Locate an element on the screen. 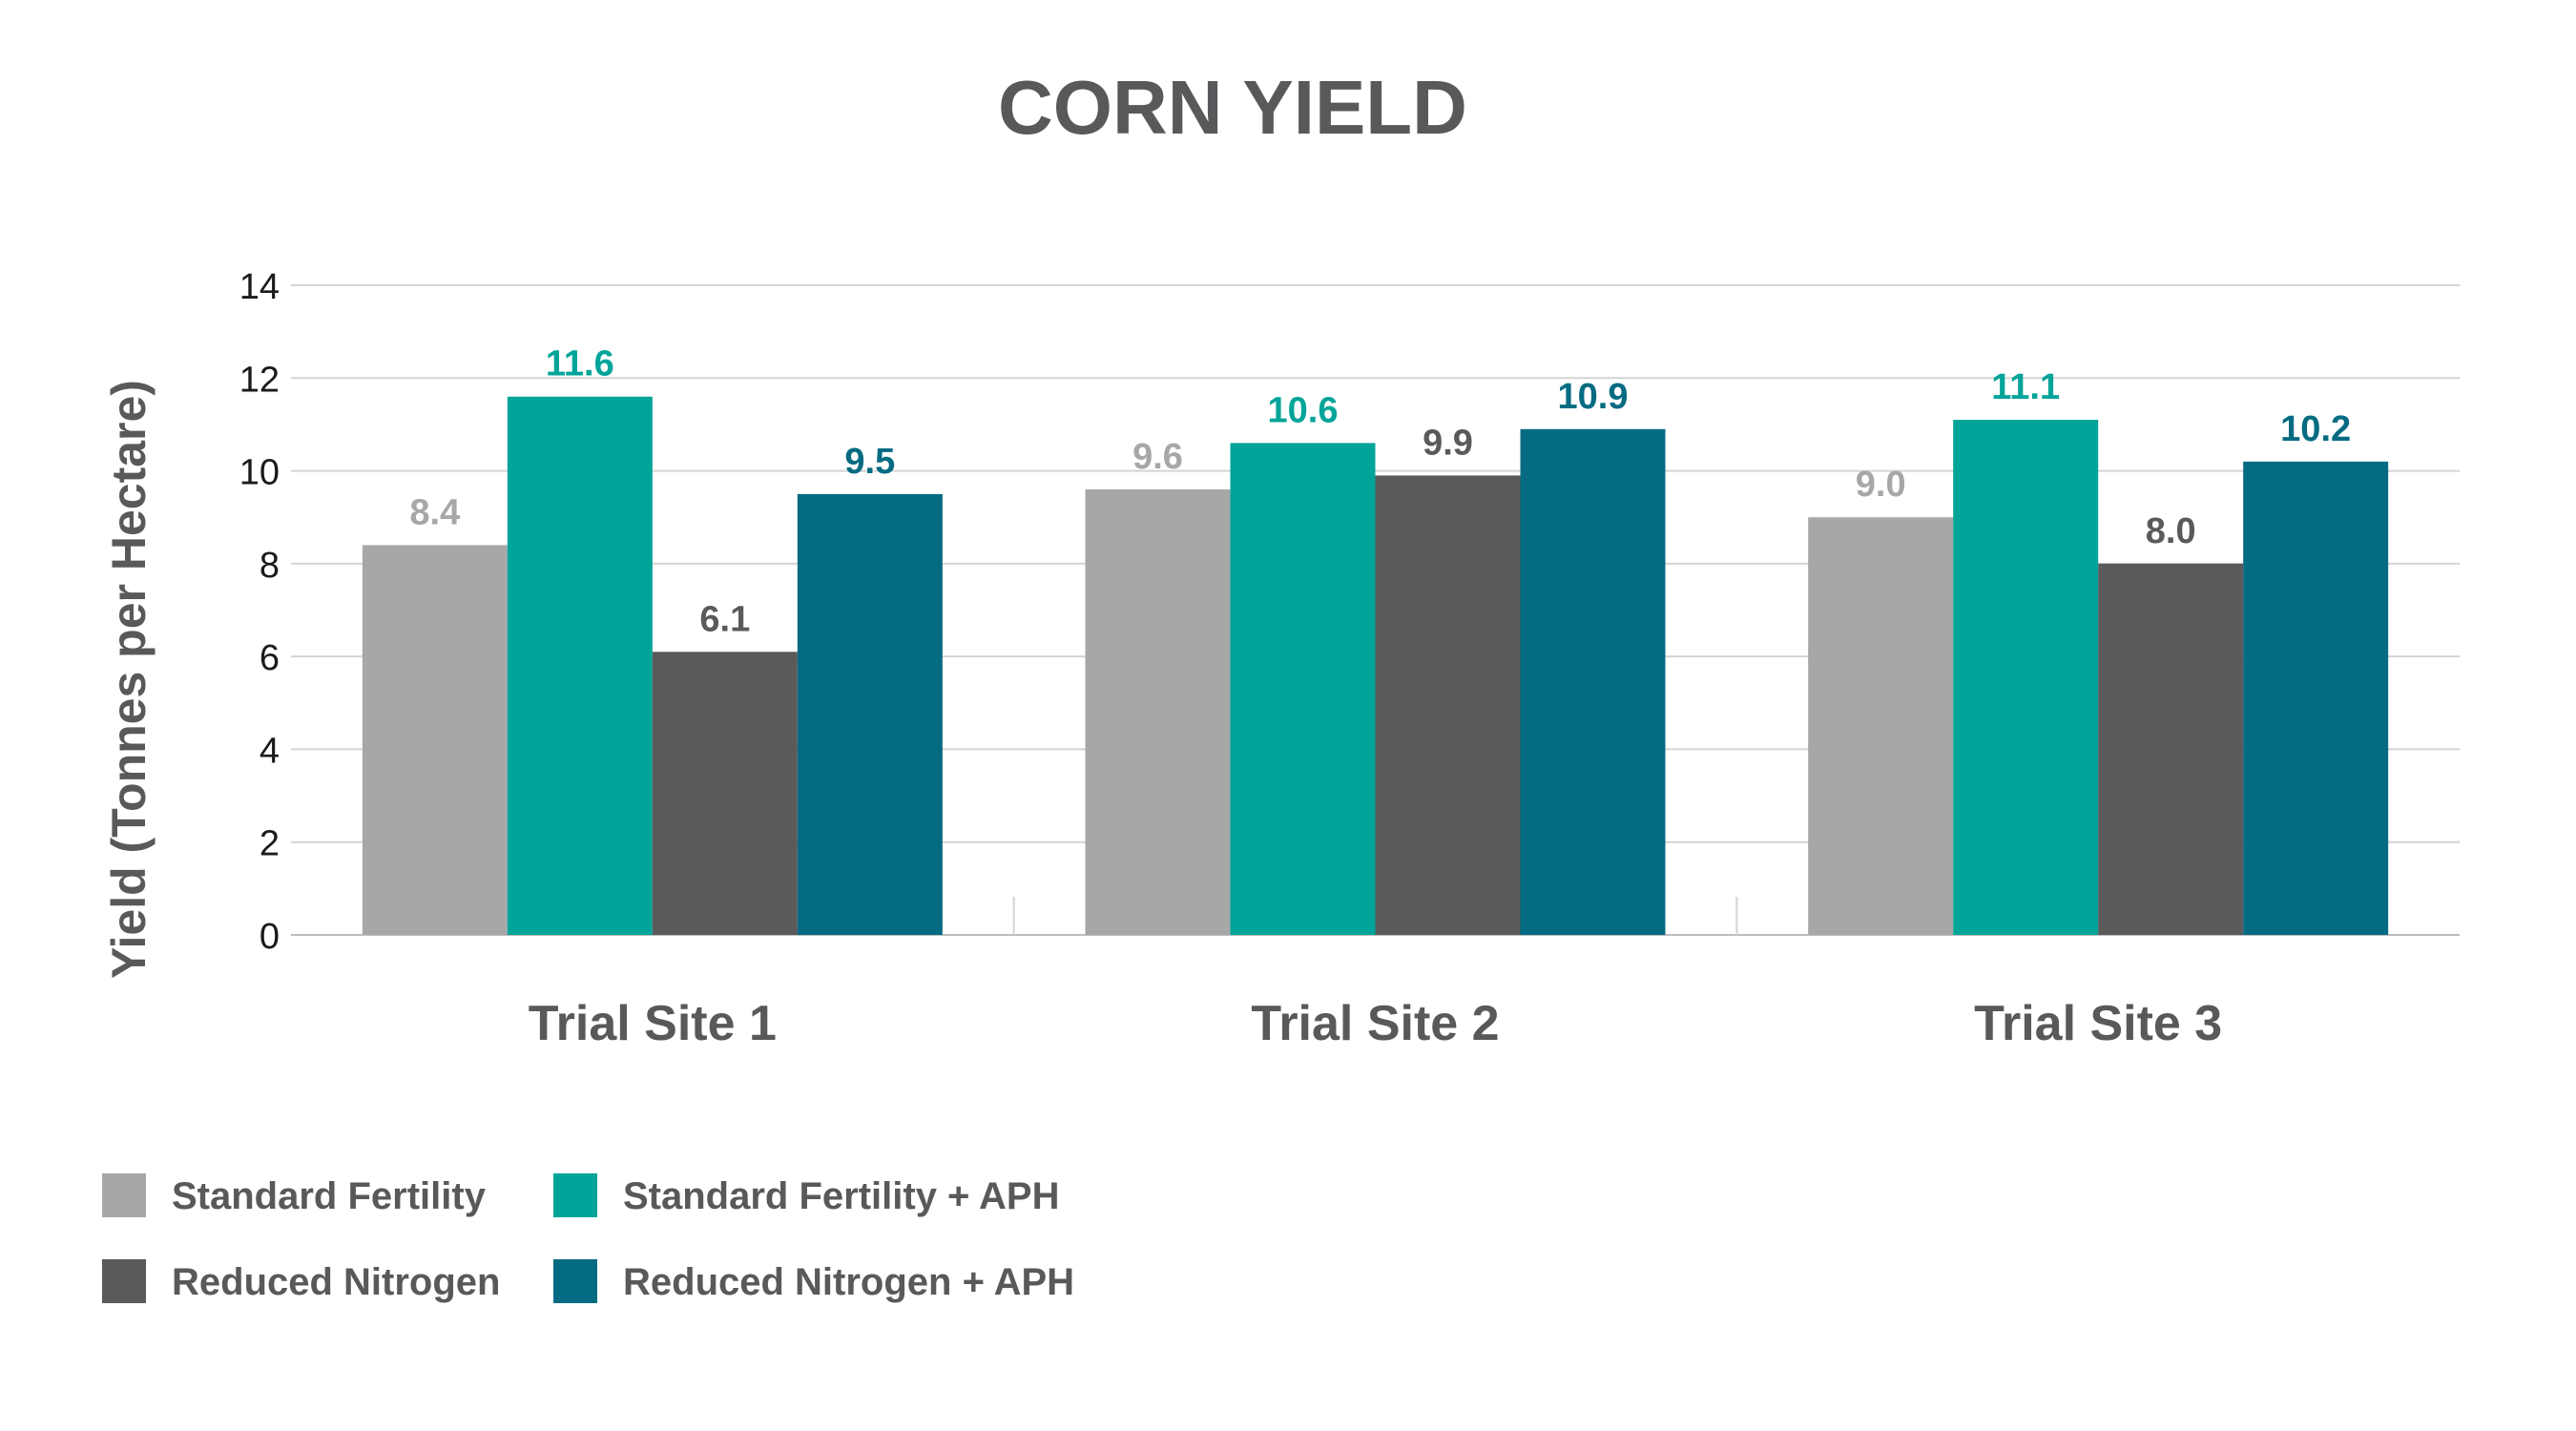 This screenshot has width=2576, height=1431. x-category-label: Trial Site 1 is located at coordinates (653, 1023).